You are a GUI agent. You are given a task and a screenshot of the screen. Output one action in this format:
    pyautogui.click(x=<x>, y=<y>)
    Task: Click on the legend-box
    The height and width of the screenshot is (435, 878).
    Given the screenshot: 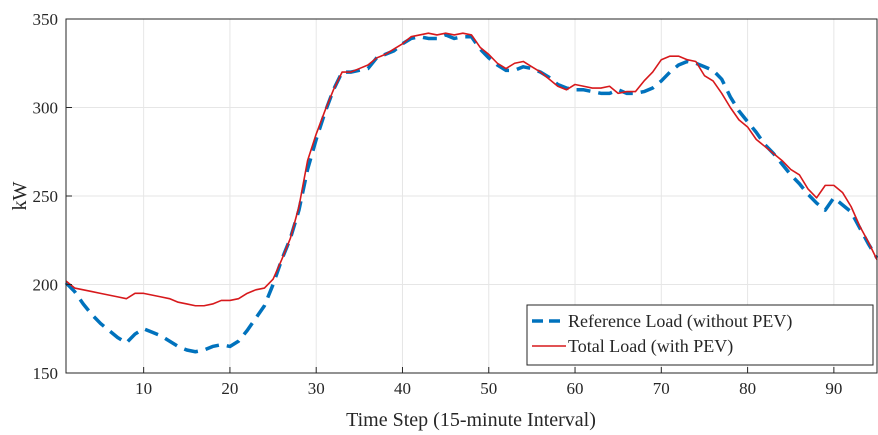 What is the action you would take?
    pyautogui.click(x=700, y=335)
    